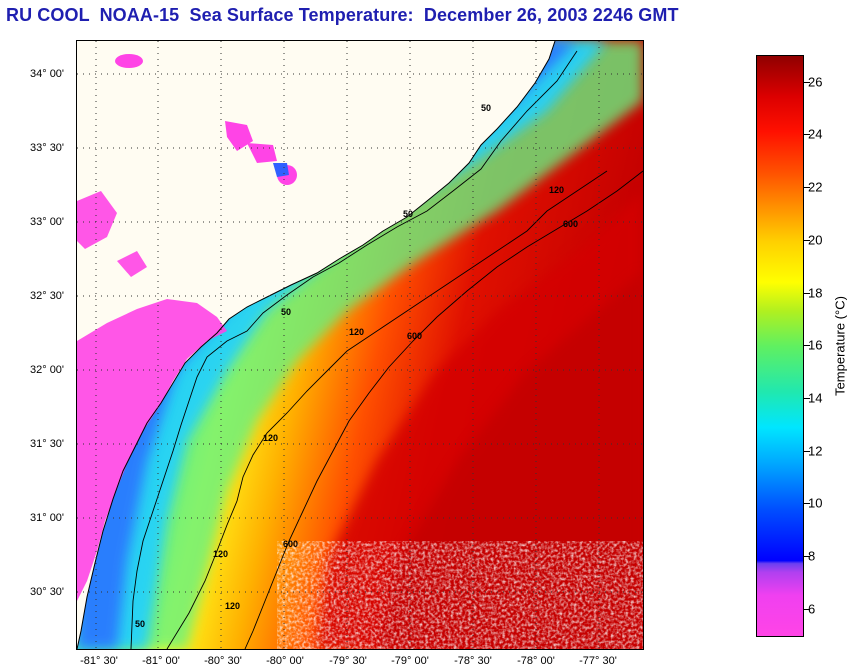  What do you see at coordinates (47, 74) in the screenshot?
I see `lat-label: 34° 00'` at bounding box center [47, 74].